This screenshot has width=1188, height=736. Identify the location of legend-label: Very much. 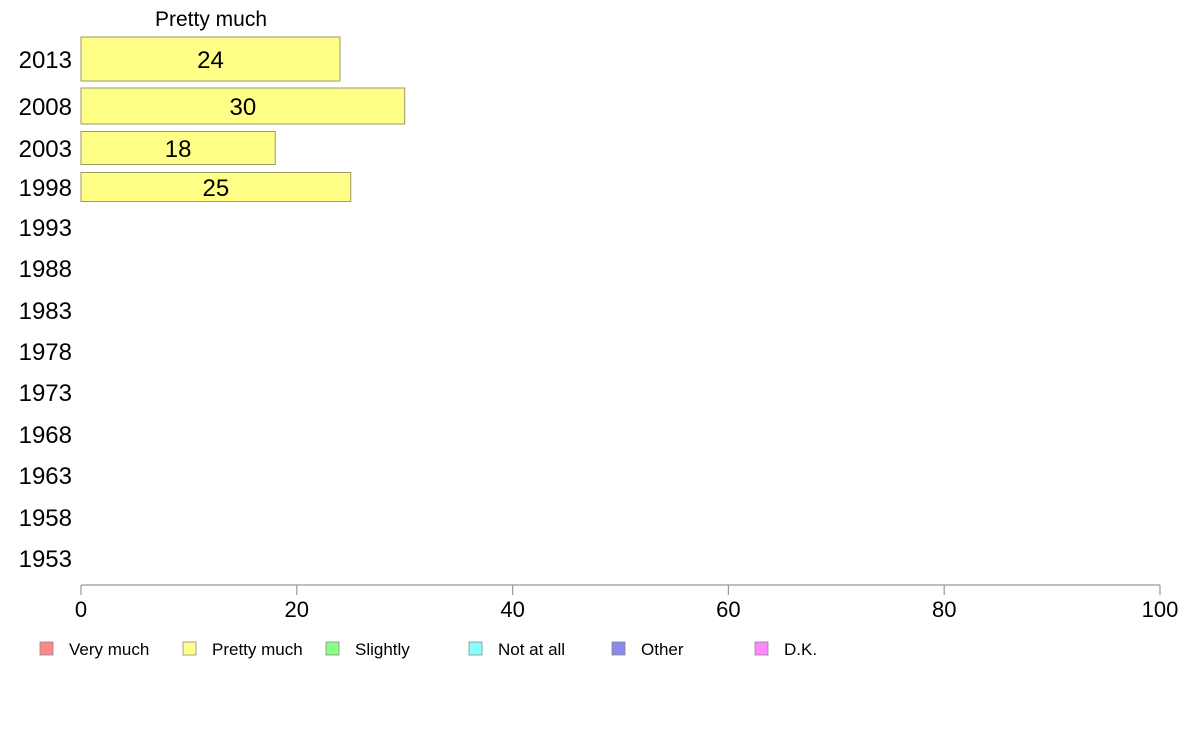
(109, 649).